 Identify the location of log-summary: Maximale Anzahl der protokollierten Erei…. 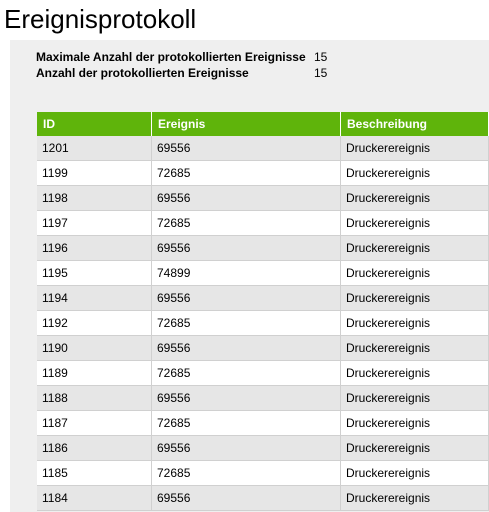
(256, 66).